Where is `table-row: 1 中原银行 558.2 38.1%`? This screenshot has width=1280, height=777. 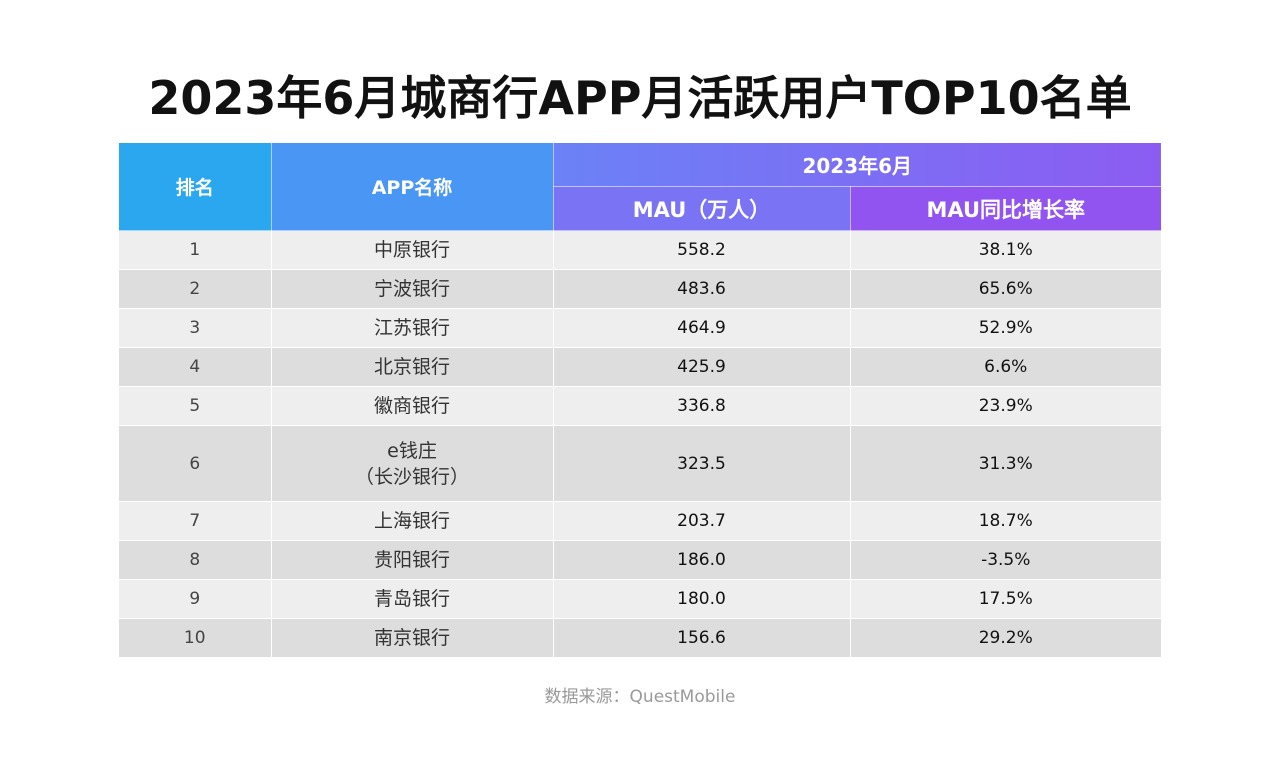 table-row: 1 中原银行 558.2 38.1% is located at coordinates (640, 250).